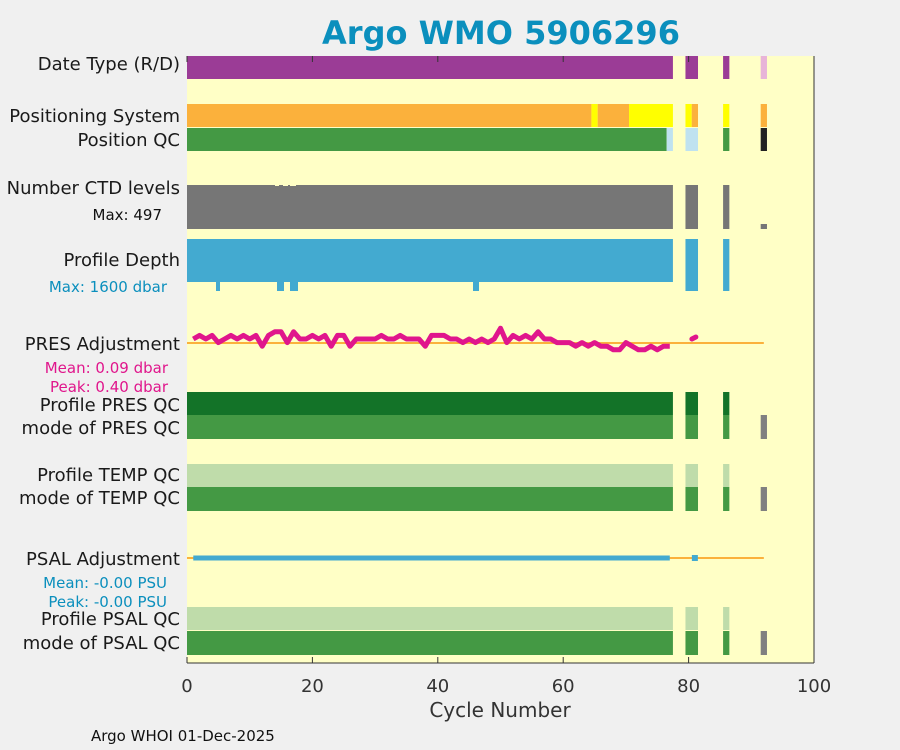  I want to click on row-sublabel: Max: 1600 dbar, so click(108, 287).